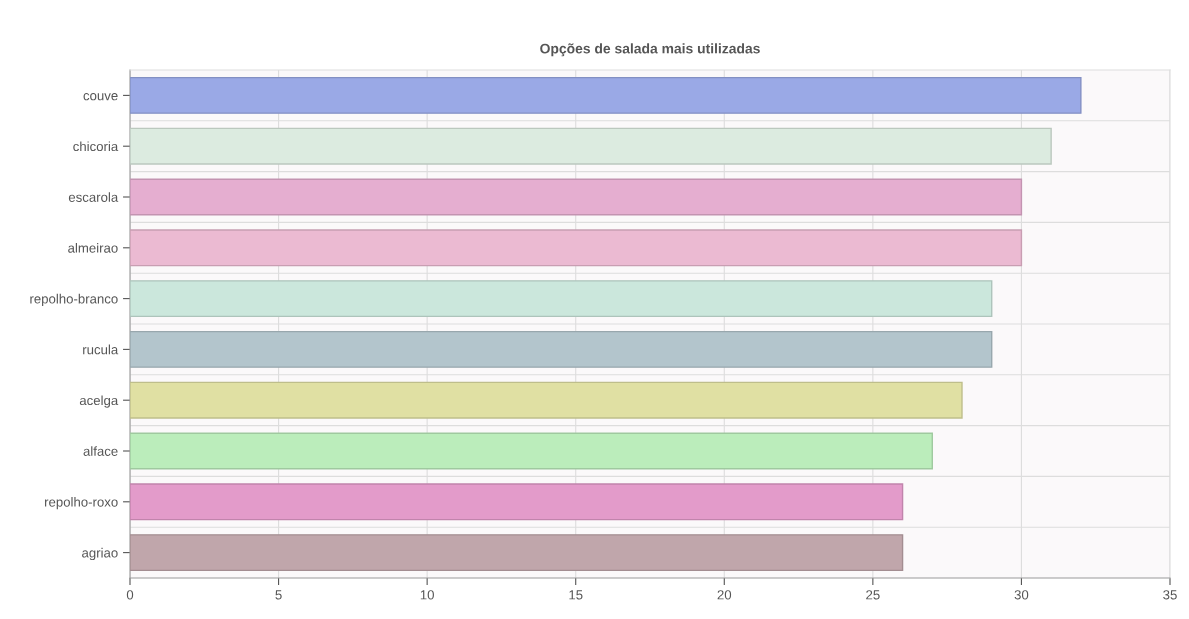 Image resolution: width=1189 pixels, height=619 pixels. I want to click on x-tick-label: 20, so click(724, 595).